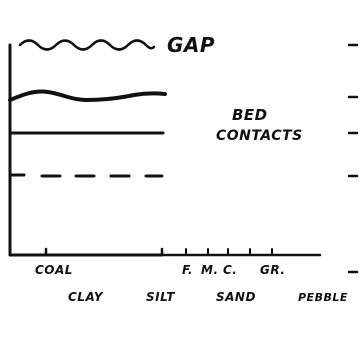 This screenshot has height=337, width=364. I want to click on label-gap: GAP, so click(191, 45).